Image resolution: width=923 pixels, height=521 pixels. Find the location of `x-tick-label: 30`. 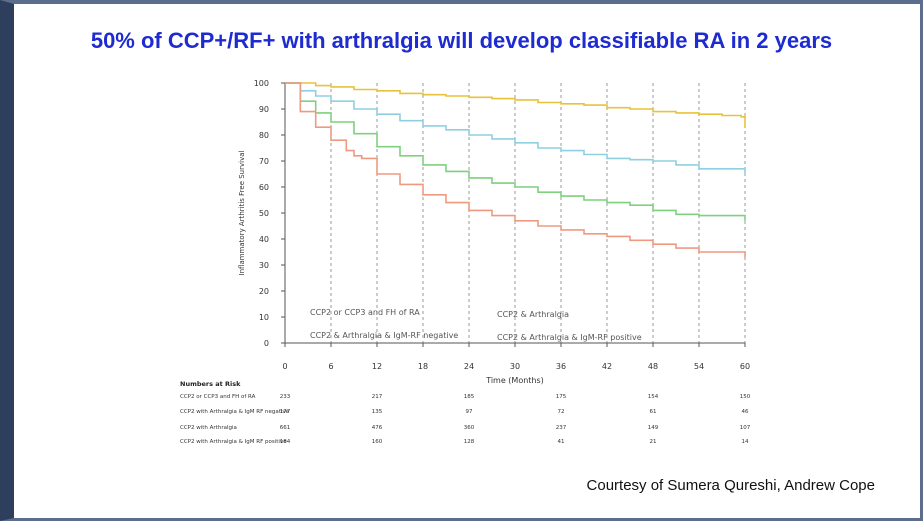

x-tick-label: 30 is located at coordinates (515, 366).